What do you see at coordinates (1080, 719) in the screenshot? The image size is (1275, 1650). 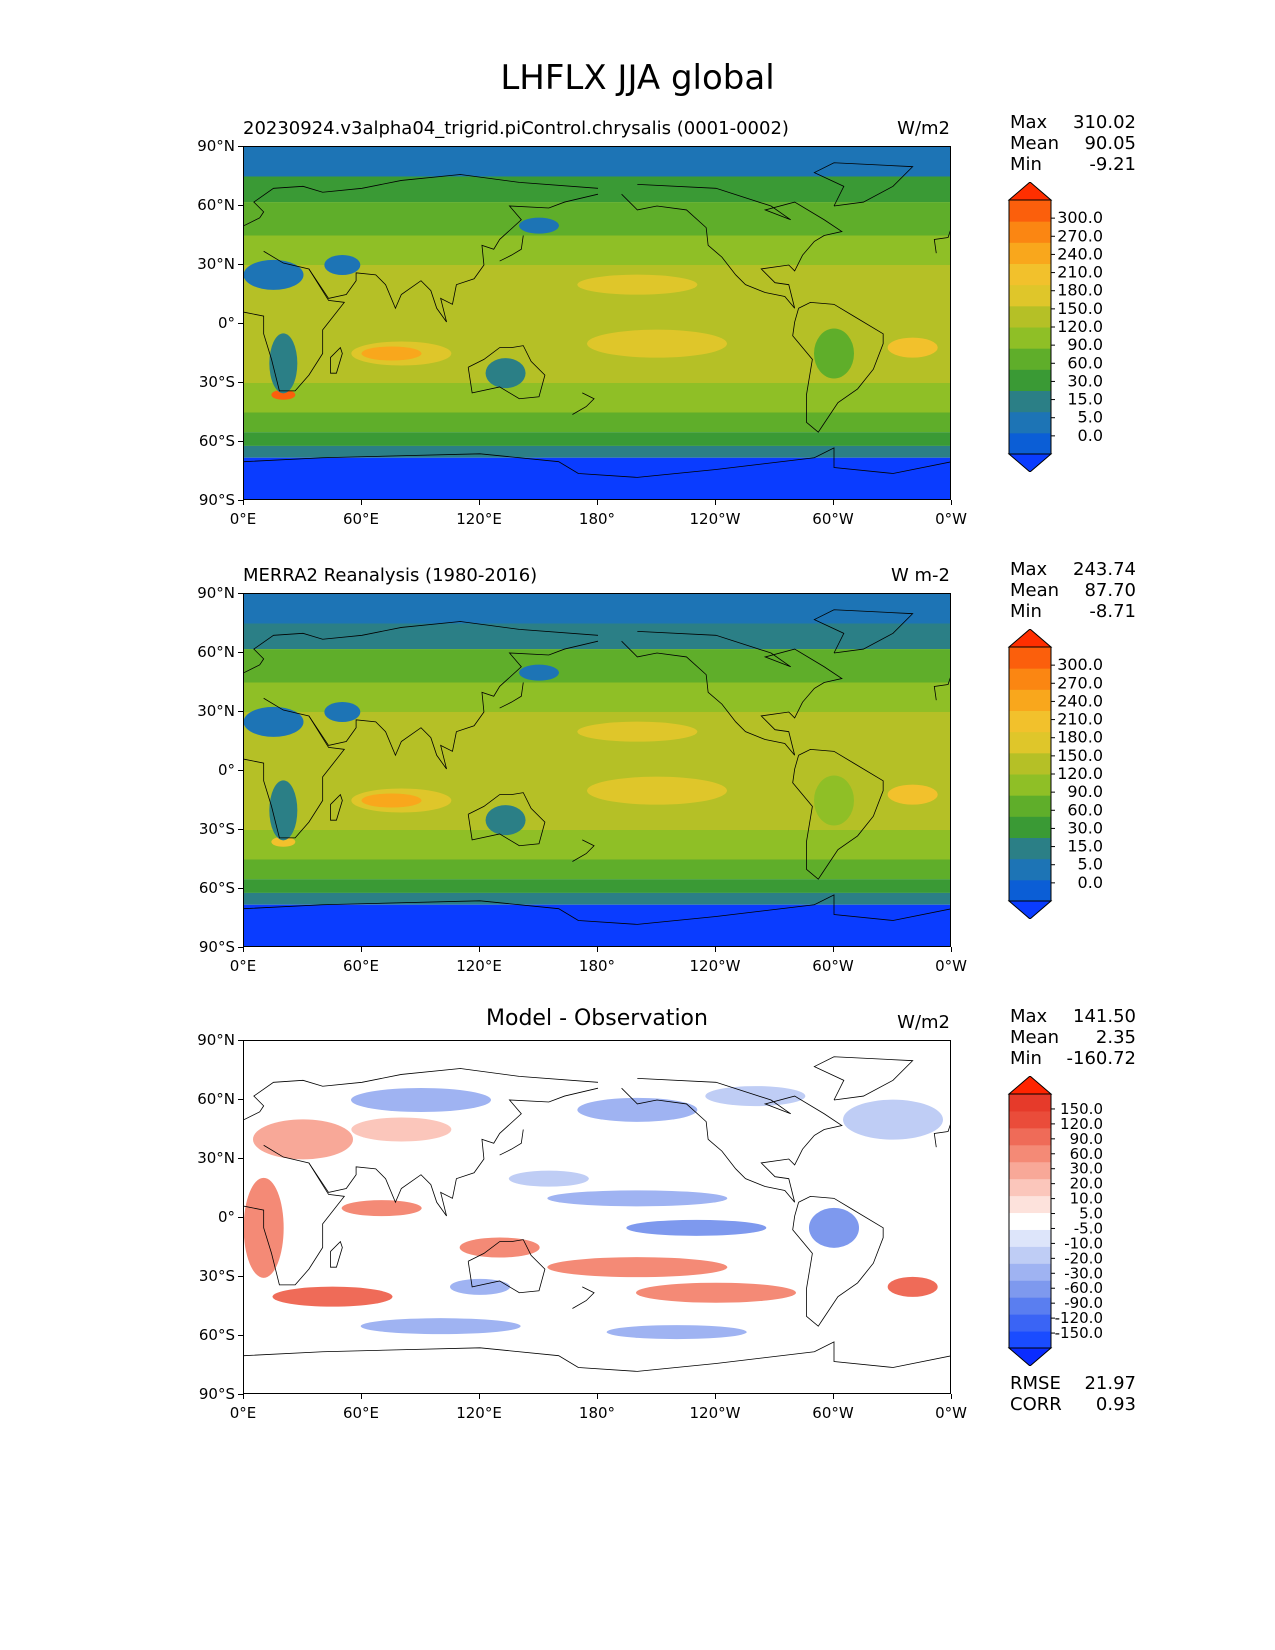 I see `colorbar-label: 210.0` at bounding box center [1080, 719].